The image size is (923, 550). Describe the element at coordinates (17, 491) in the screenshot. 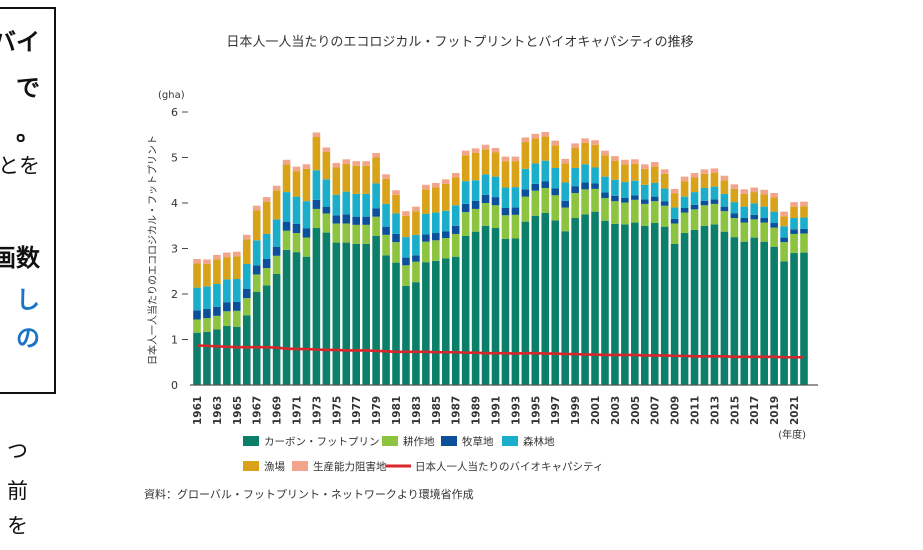

I see `text-fragment: 前` at that location.